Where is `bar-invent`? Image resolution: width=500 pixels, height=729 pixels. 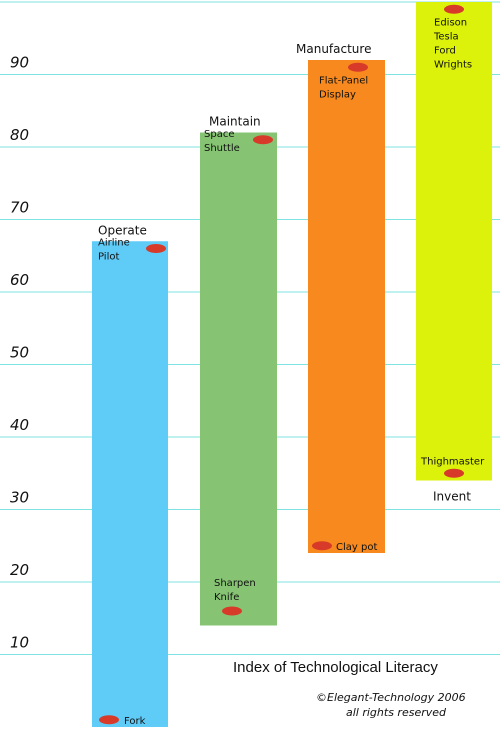 bar-invent is located at coordinates (454, 241).